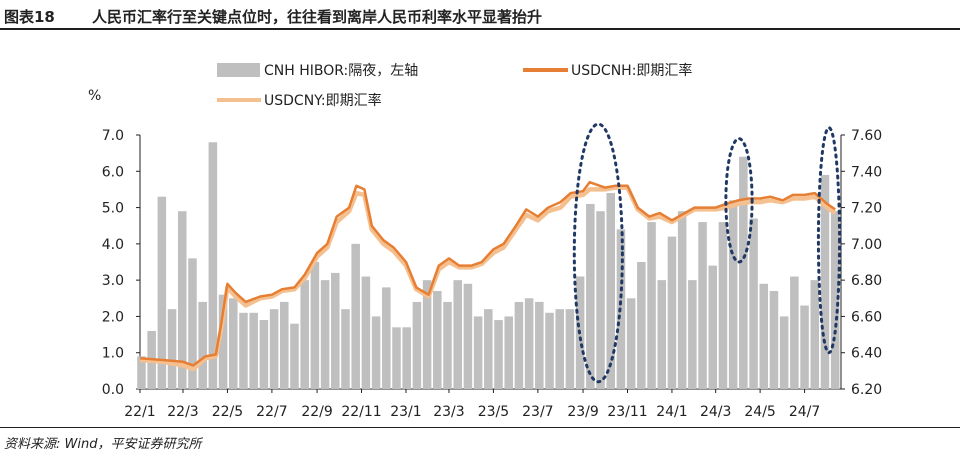 The height and width of the screenshot is (460, 960). Describe the element at coordinates (113, 317) in the screenshot. I see `left-tick-label: 2.0` at that location.